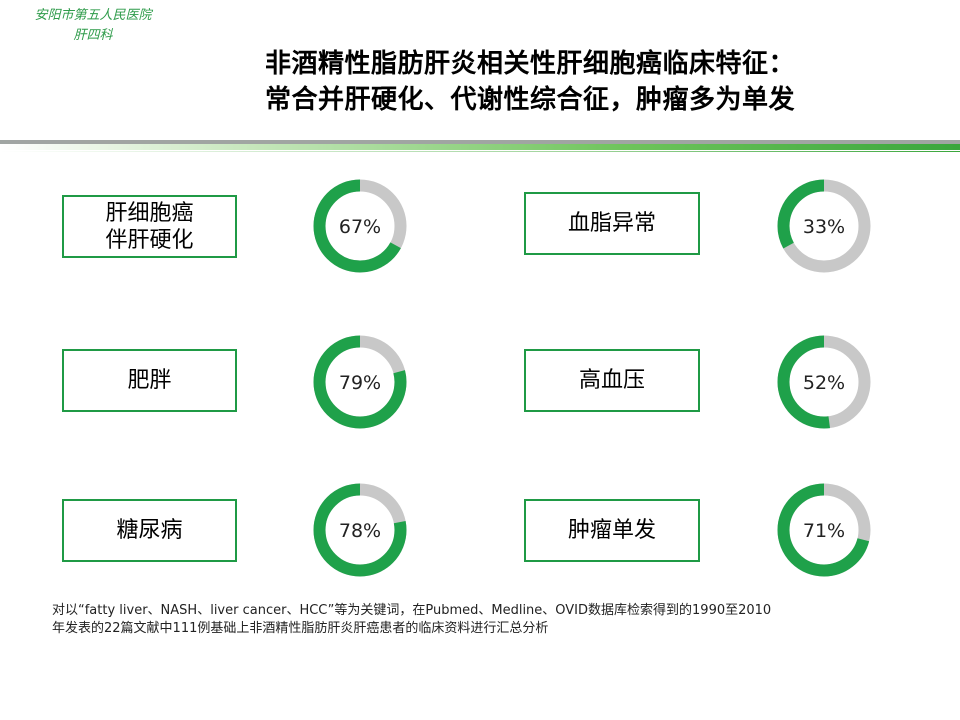  I want to click on label-box: 肥胖, so click(149, 380).